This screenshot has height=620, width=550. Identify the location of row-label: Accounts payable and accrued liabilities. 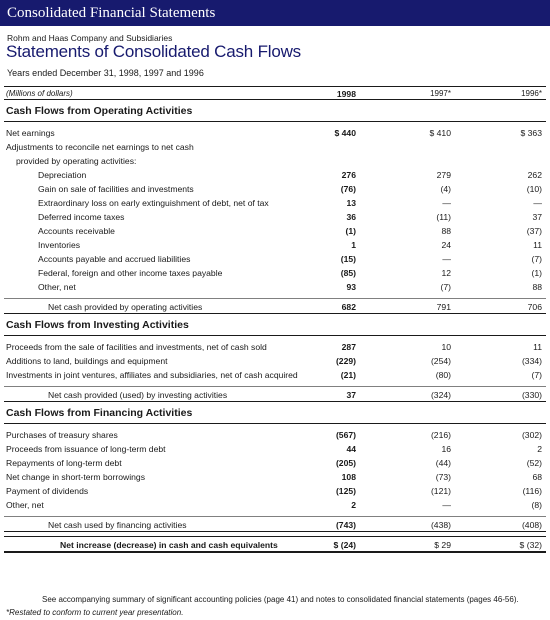
(114, 259).